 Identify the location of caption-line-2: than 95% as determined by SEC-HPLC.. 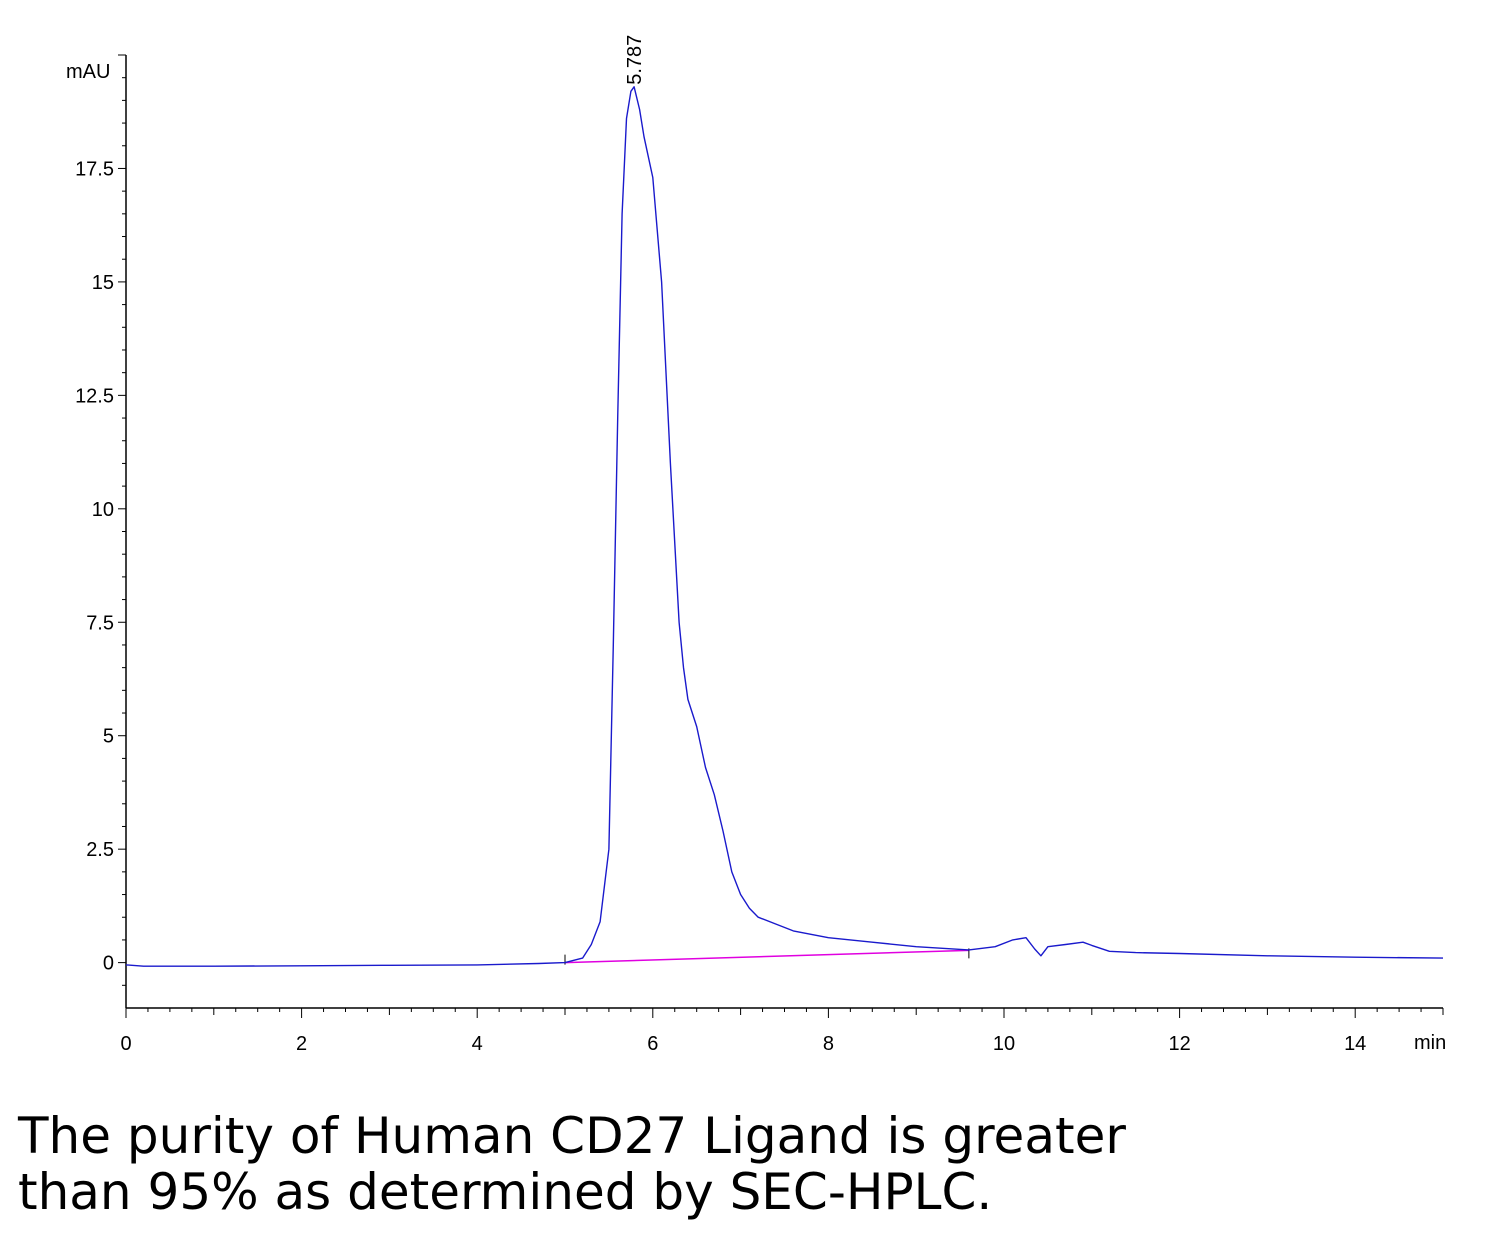
(505, 1192).